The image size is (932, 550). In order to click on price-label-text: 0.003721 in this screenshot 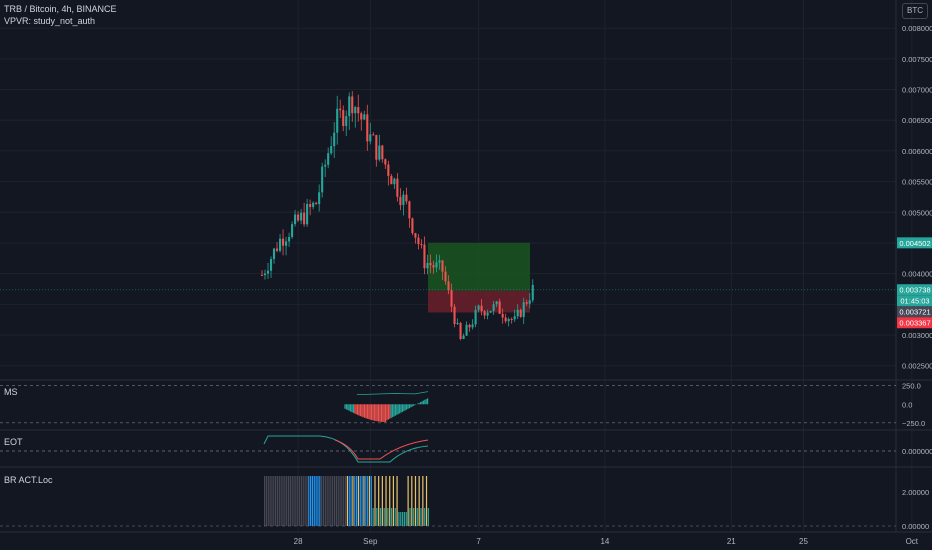, I will do `click(914, 312)`.